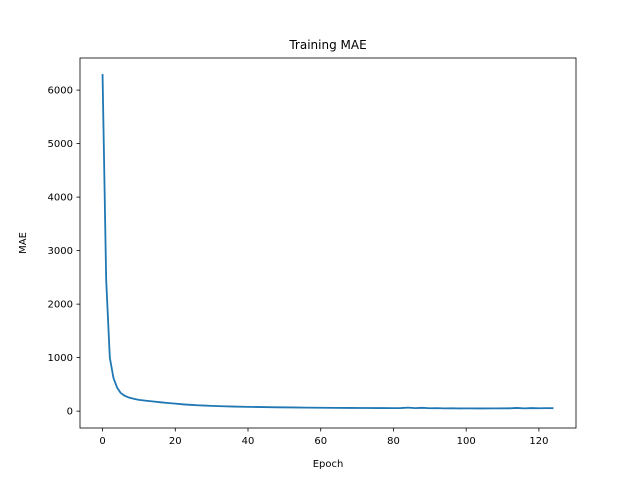 This screenshot has height=480, width=640. Describe the element at coordinates (248, 441) in the screenshot. I see `x-tick-label: 40` at that location.